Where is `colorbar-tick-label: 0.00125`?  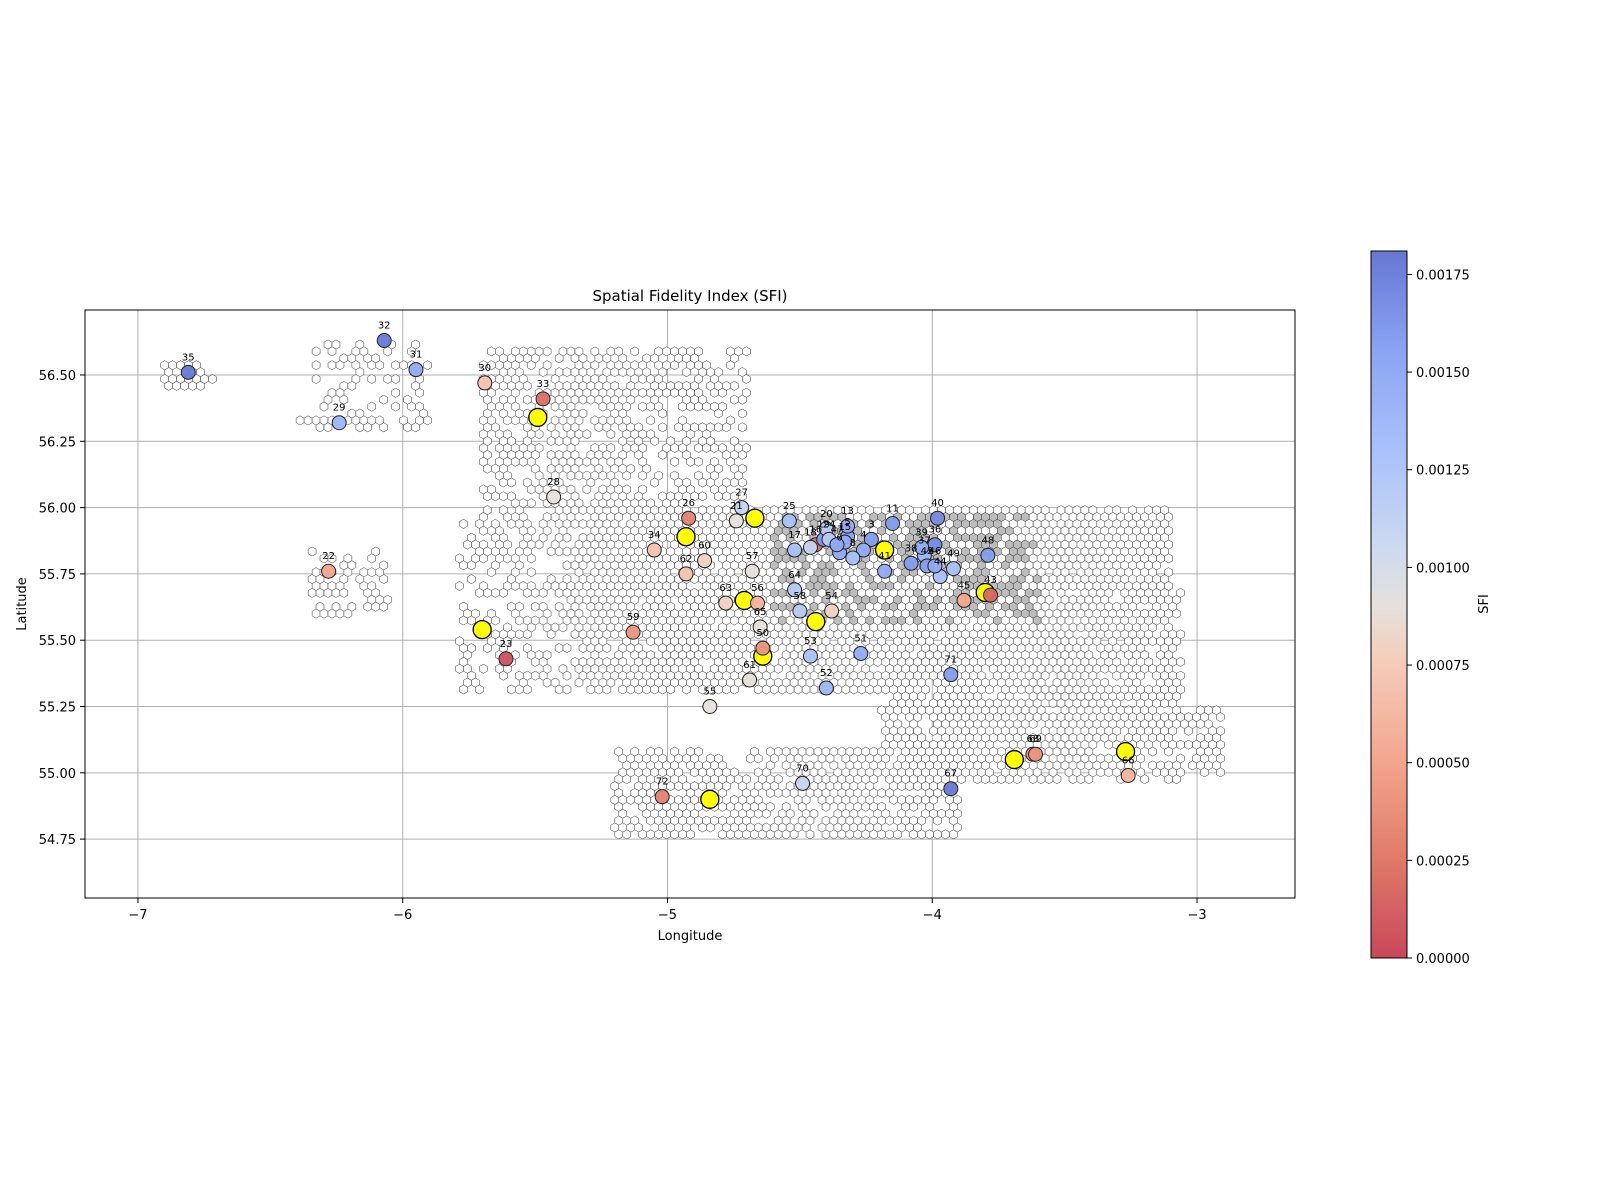 colorbar-tick-label: 0.00125 is located at coordinates (1443, 471).